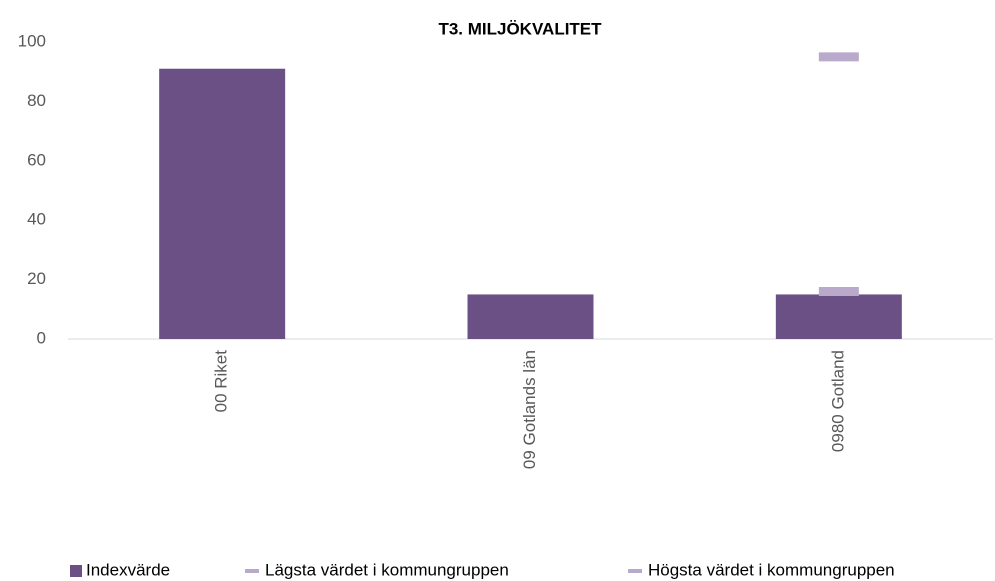 The width and height of the screenshot is (995, 581). Describe the element at coordinates (529, 409) in the screenshot. I see `x-tick-label: 09 Gotlands län` at that location.